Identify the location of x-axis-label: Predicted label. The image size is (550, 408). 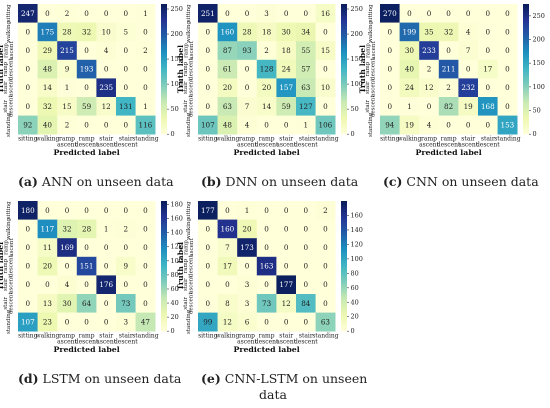
(448, 152).